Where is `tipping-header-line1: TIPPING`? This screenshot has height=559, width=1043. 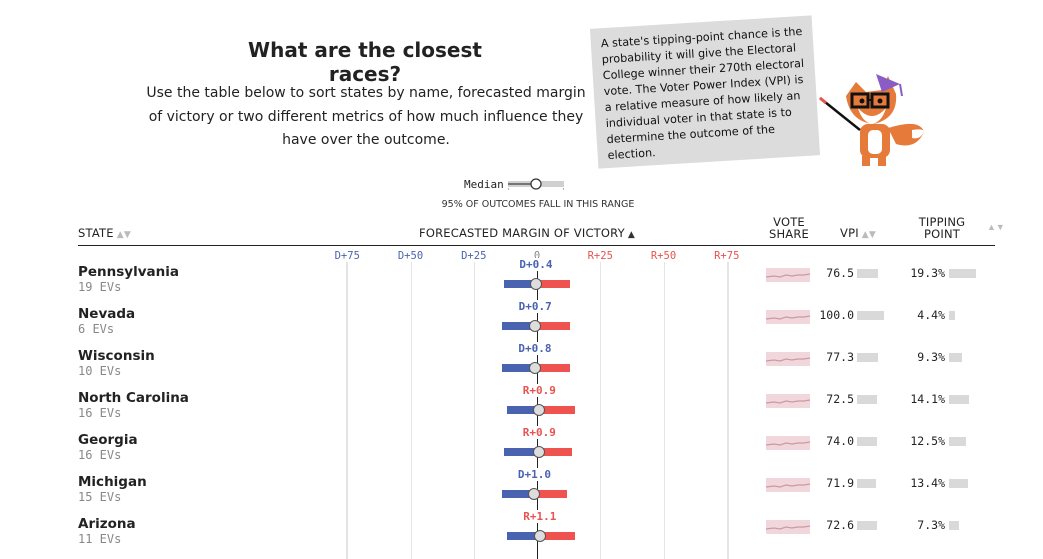
tipping-header-line1: TIPPING is located at coordinates (942, 222).